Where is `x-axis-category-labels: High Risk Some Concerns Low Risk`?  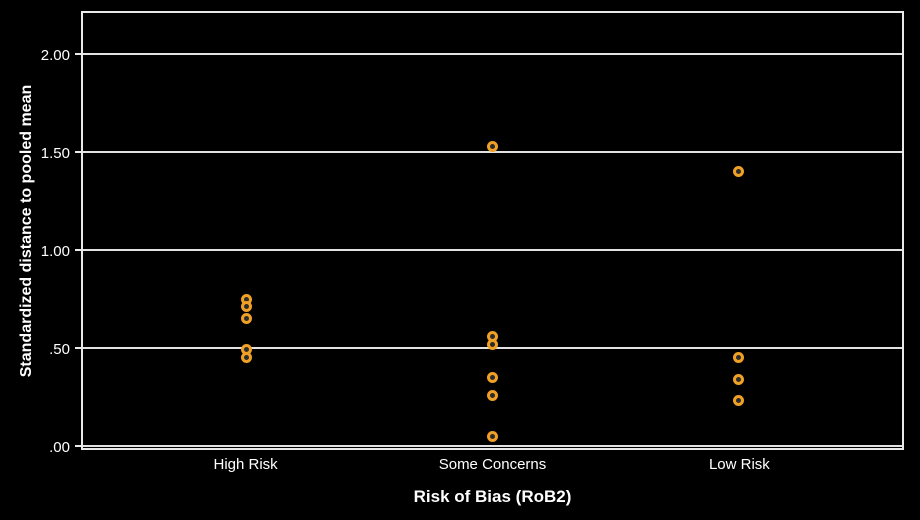
x-axis-category-labels: High Risk Some Concerns Low Risk is located at coordinates (492, 466).